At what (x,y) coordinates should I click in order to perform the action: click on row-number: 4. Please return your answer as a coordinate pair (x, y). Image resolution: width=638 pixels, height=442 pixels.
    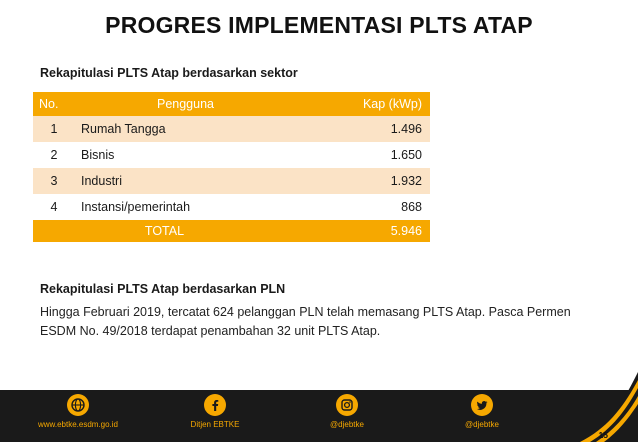
    Looking at the image, I should click on (54, 207).